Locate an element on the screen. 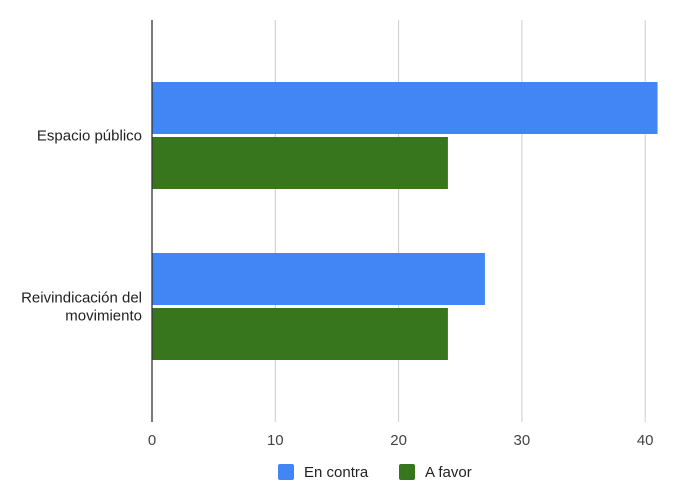  legend-swatch-a-favor is located at coordinates (407, 472).